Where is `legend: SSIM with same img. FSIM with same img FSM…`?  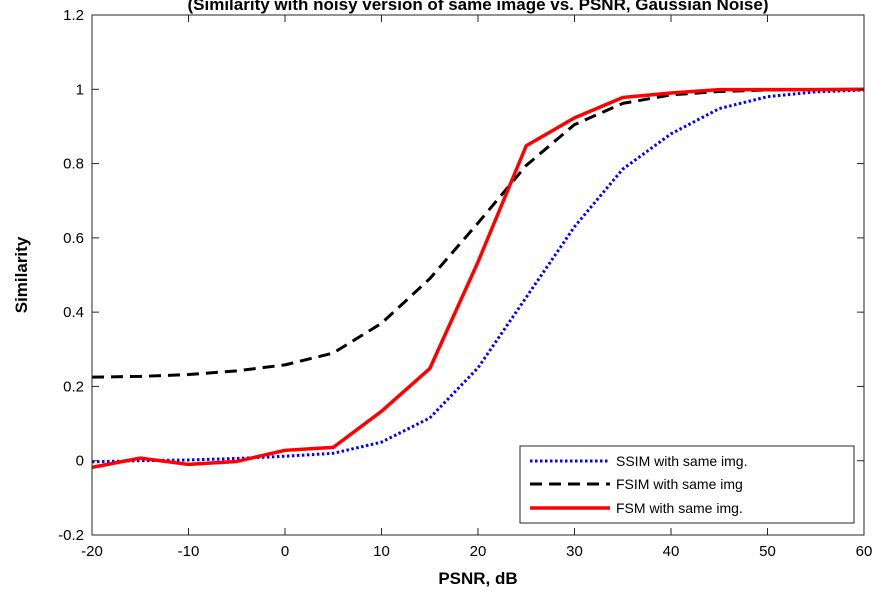 legend: SSIM with same img. FSIM with same img FSM… is located at coordinates (687, 484).